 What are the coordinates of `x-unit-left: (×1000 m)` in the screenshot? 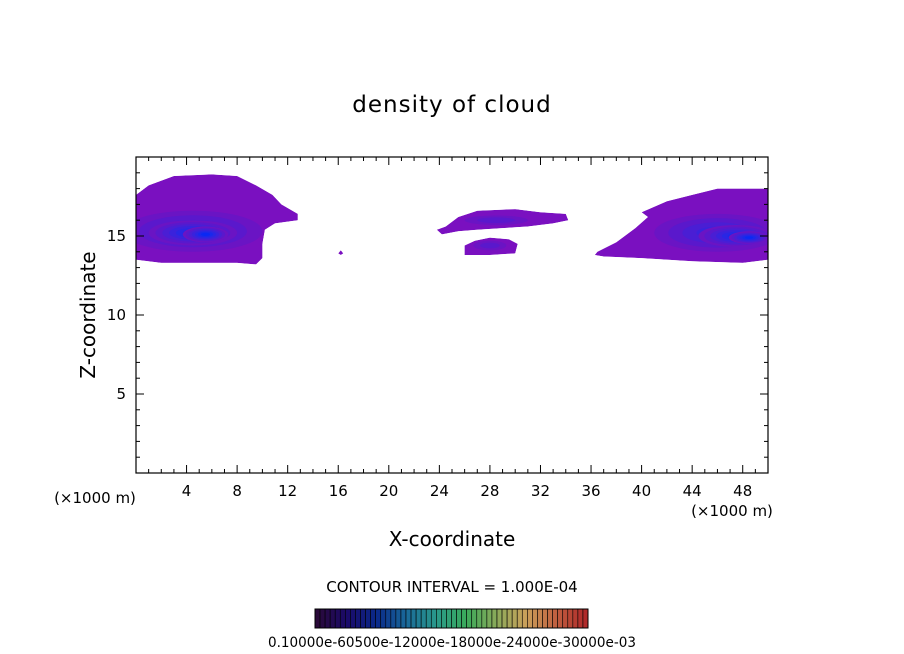 It's located at (95, 498).